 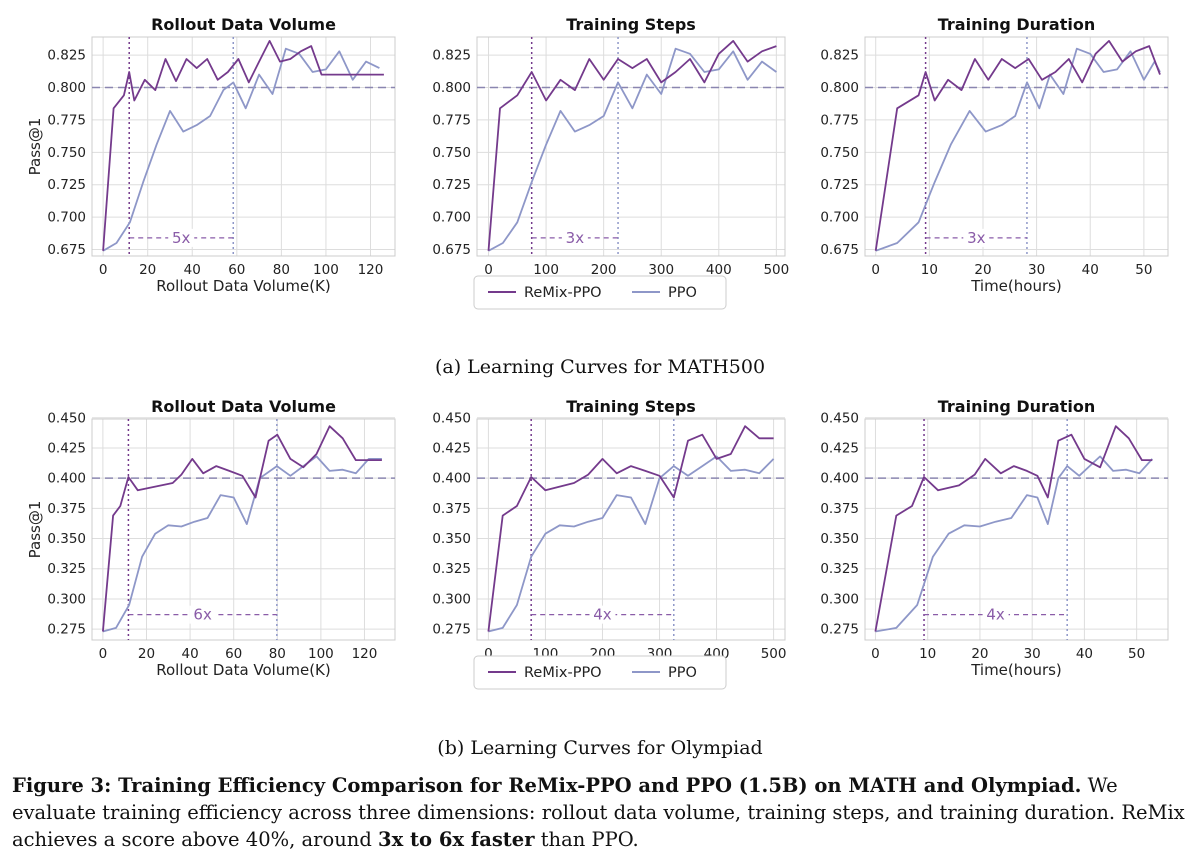 I want to click on x-tick-label: 300, so click(x=661, y=270).